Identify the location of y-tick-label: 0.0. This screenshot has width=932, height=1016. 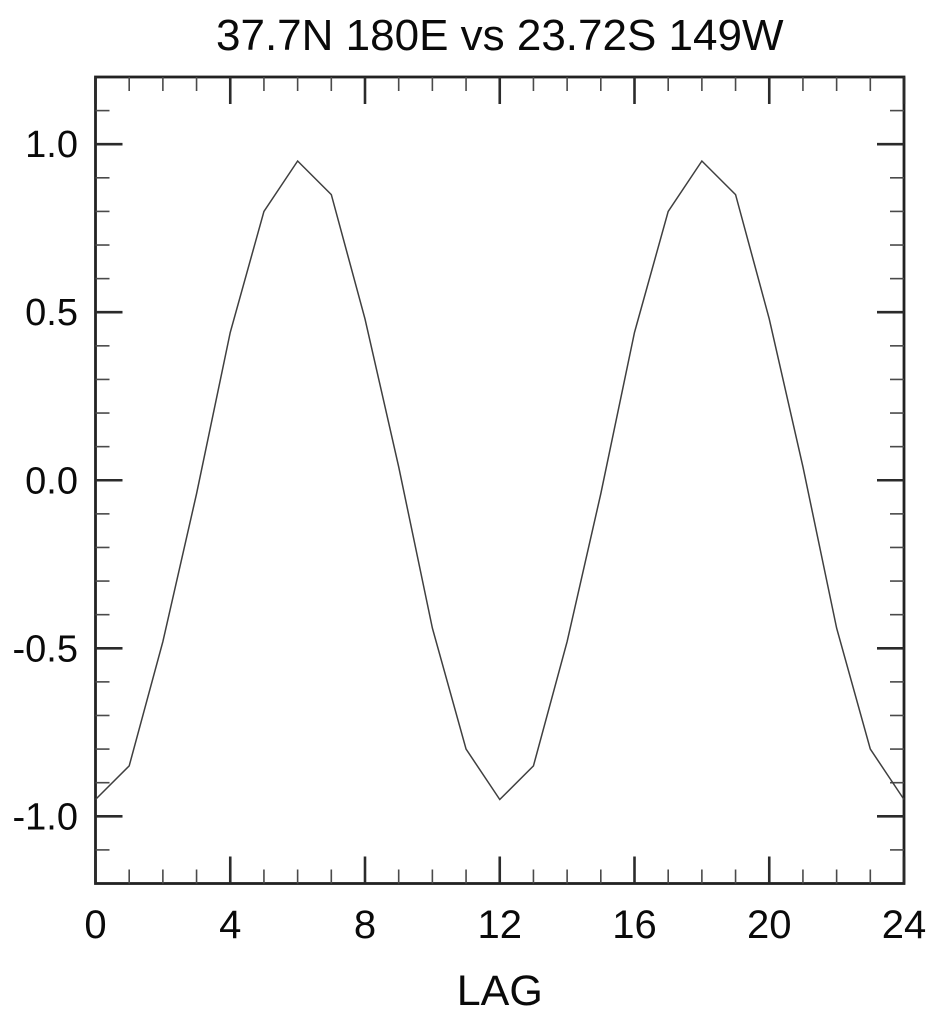
(51, 481).